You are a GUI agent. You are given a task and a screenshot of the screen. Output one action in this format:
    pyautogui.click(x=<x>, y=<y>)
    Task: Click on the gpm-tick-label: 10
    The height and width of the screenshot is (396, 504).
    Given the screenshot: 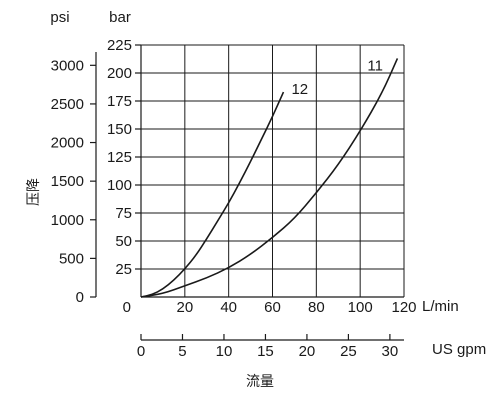 What is the action you would take?
    pyautogui.click(x=224, y=351)
    